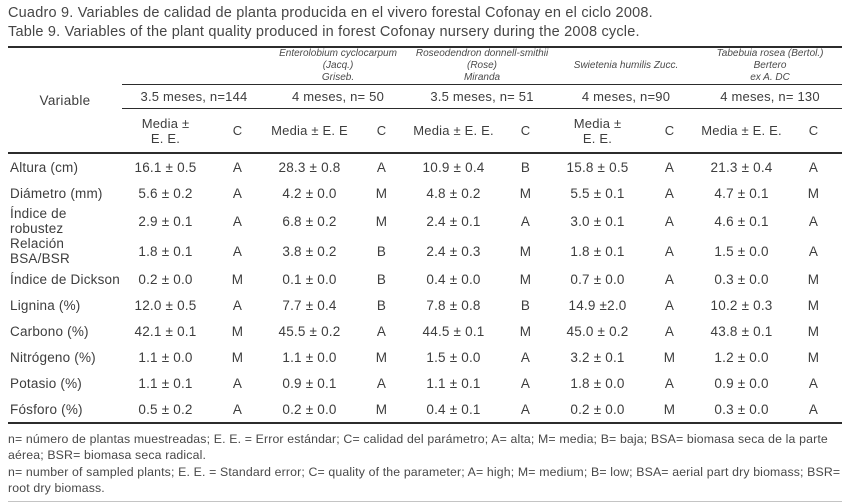 The width and height of the screenshot is (850, 502). What do you see at coordinates (165, 383) in the screenshot?
I see `media-value: 1.1 ± 0.1` at bounding box center [165, 383].